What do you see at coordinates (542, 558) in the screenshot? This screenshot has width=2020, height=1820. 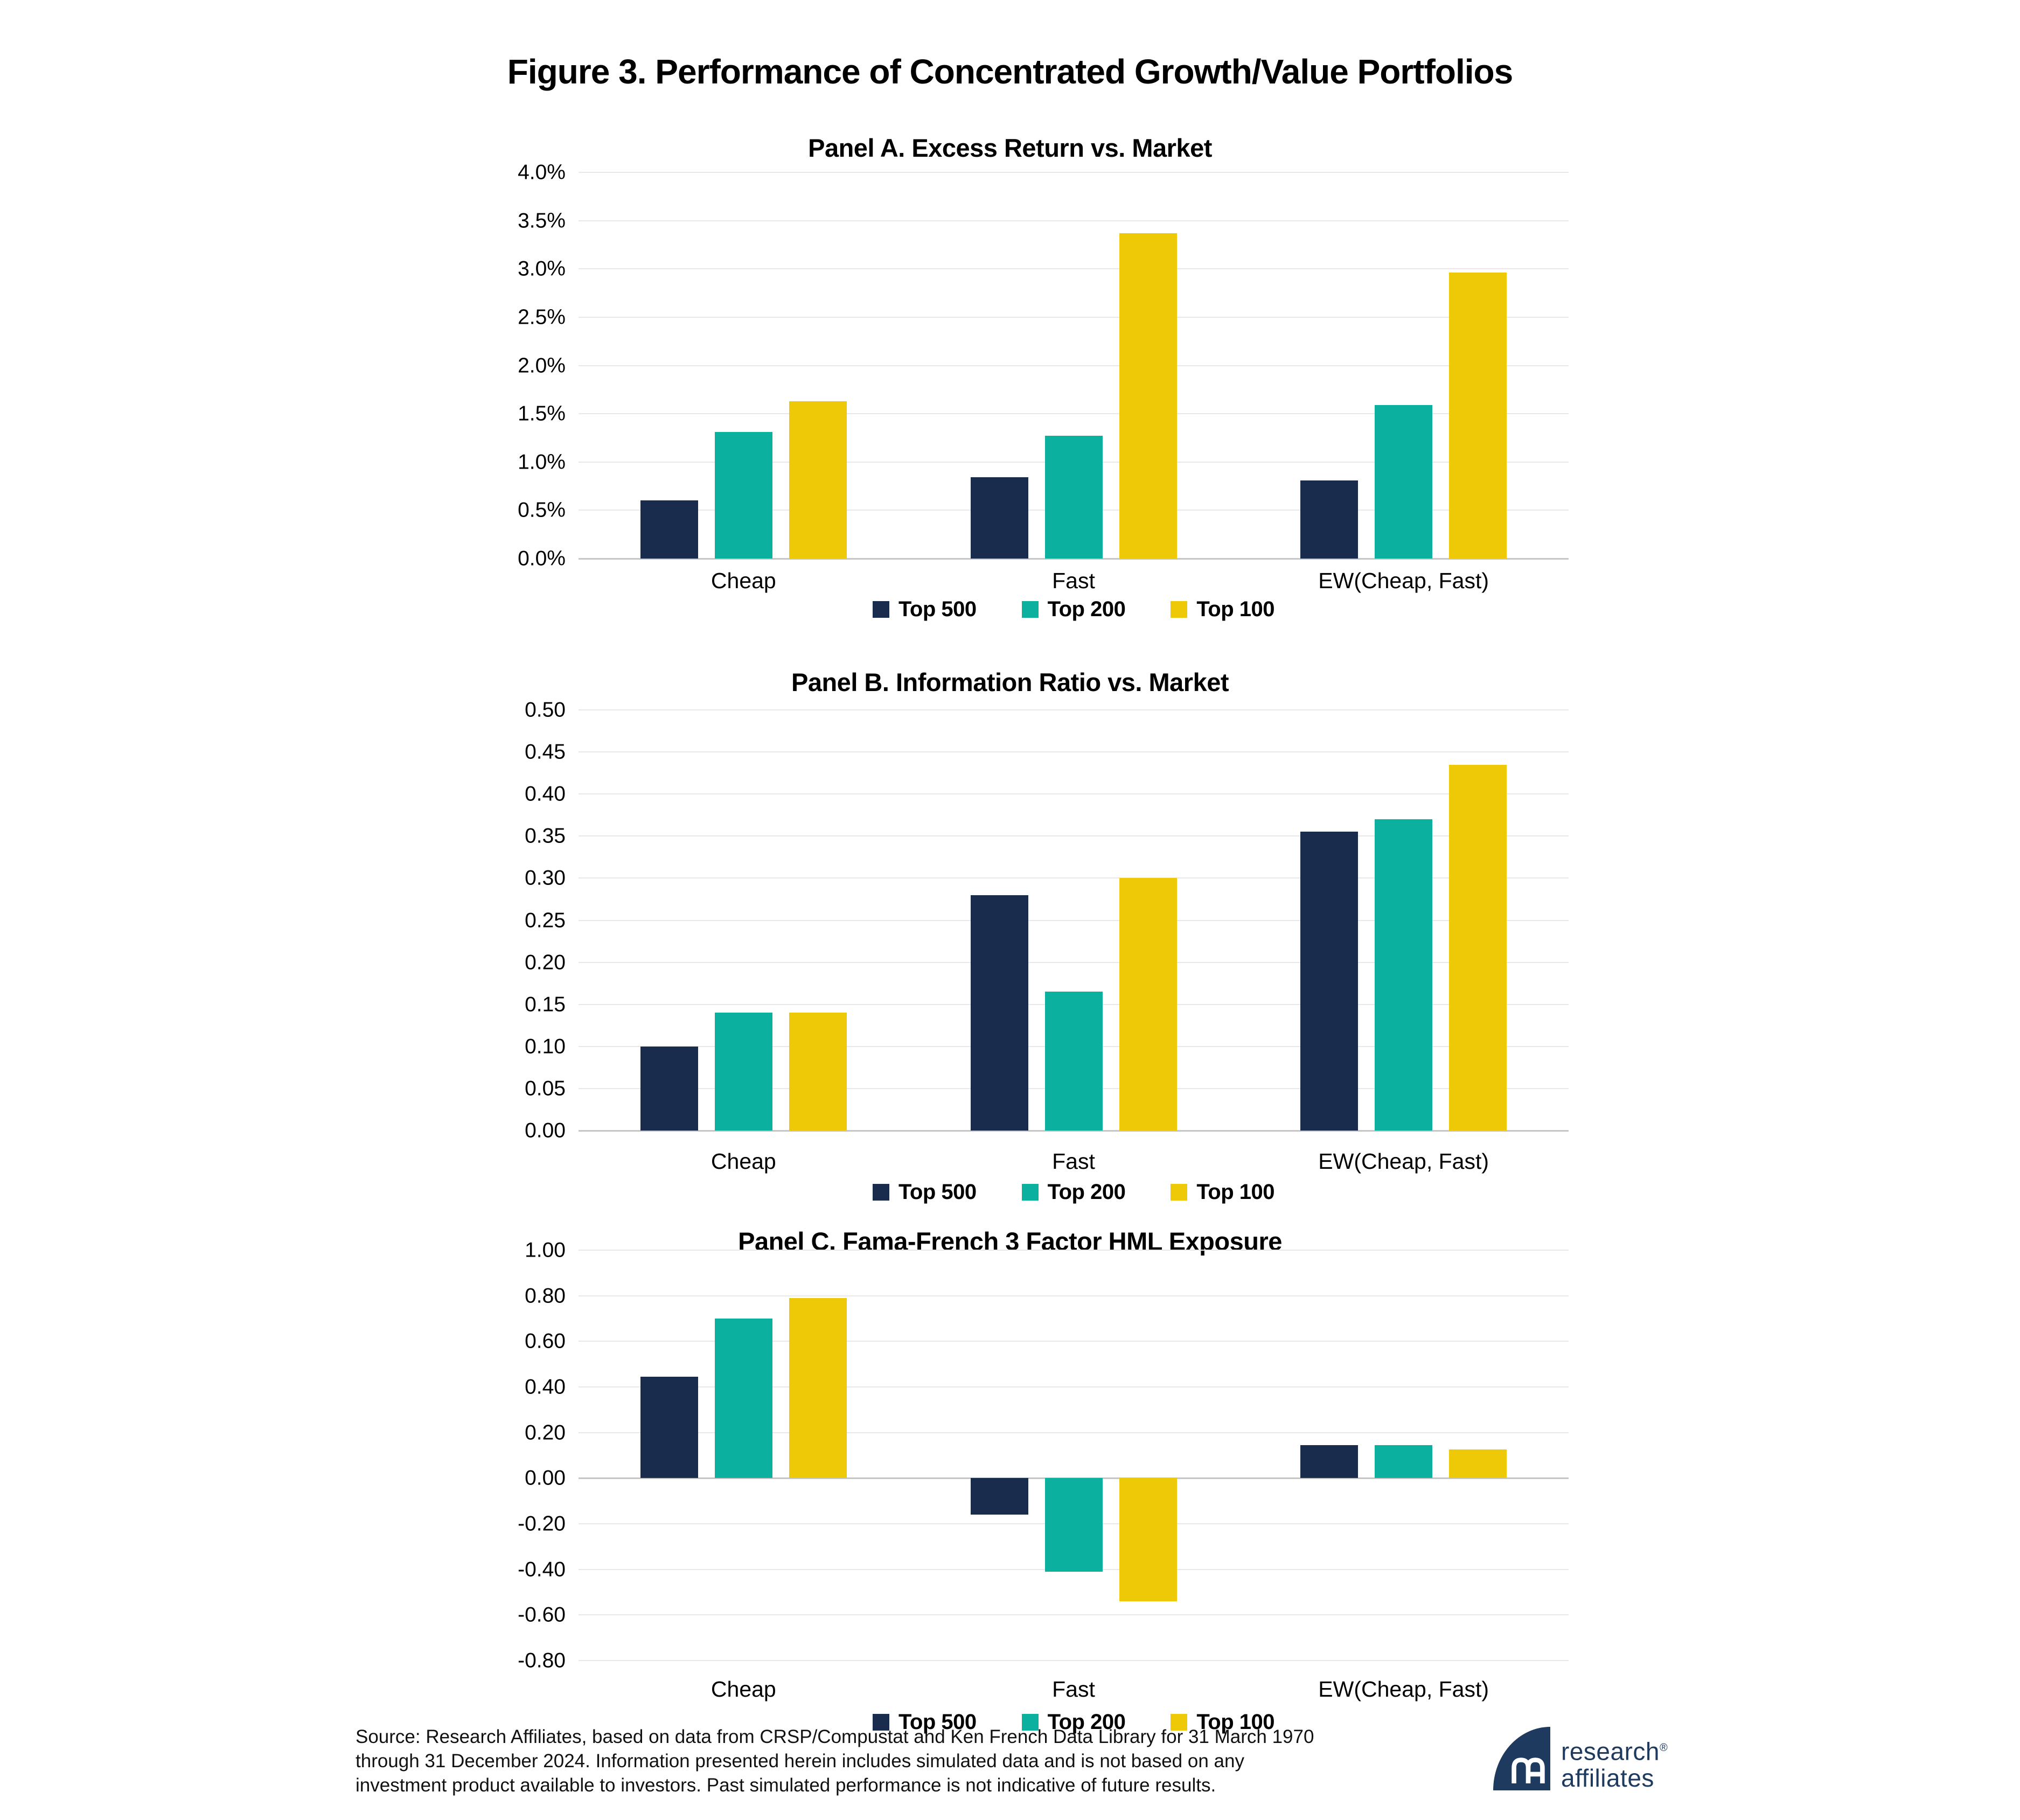 I see `y-axis-tick-label: 0.0%` at bounding box center [542, 558].